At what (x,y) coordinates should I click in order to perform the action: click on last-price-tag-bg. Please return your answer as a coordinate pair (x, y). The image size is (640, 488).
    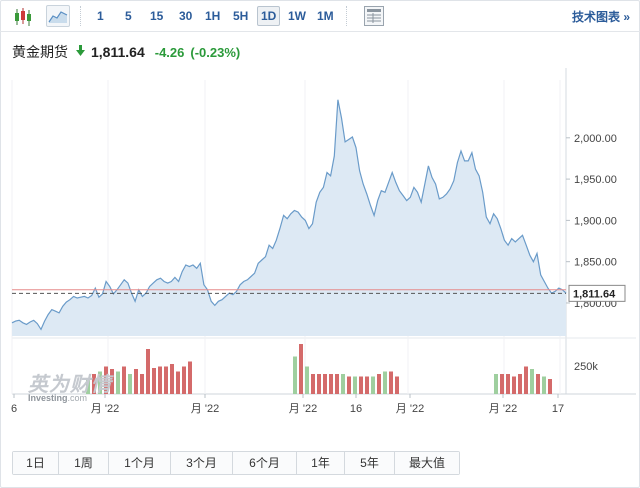
    Looking at the image, I should click on (597, 293).